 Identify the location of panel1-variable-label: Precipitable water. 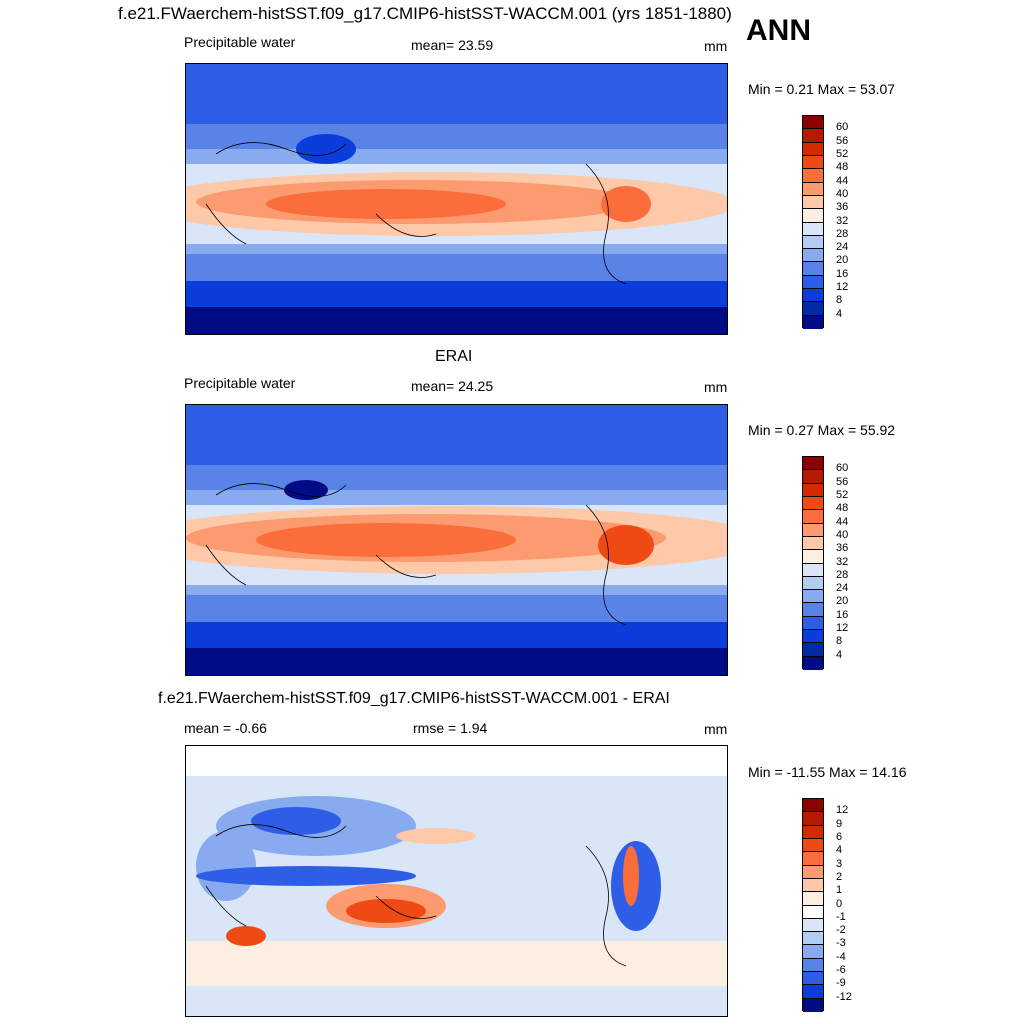
(240, 42).